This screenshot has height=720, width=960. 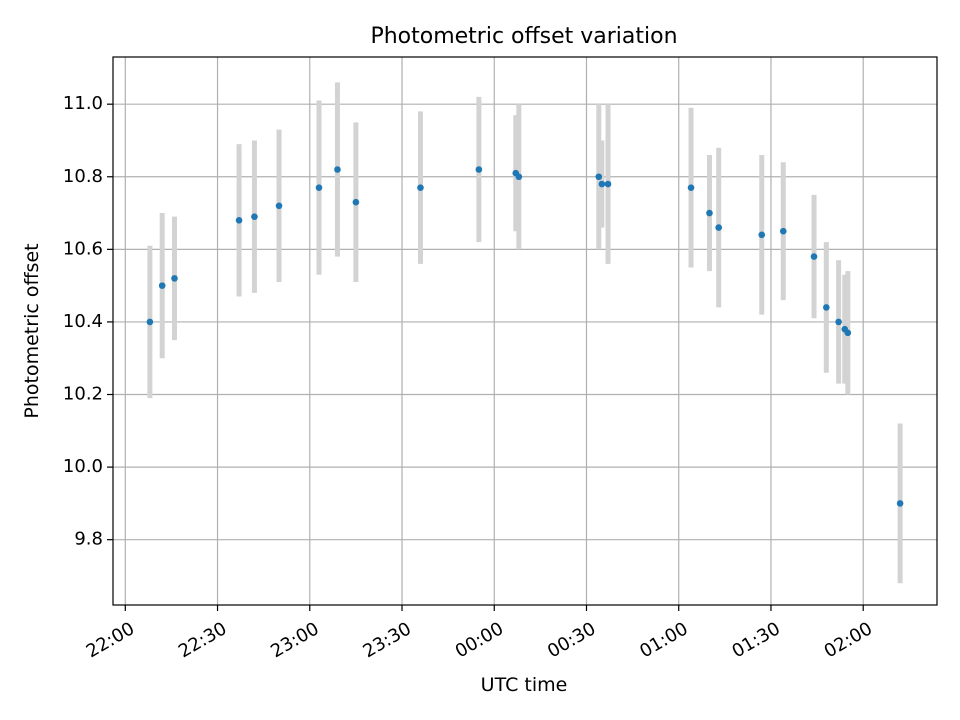 What do you see at coordinates (524, 685) in the screenshot?
I see `x-axis-label: UTC time` at bounding box center [524, 685].